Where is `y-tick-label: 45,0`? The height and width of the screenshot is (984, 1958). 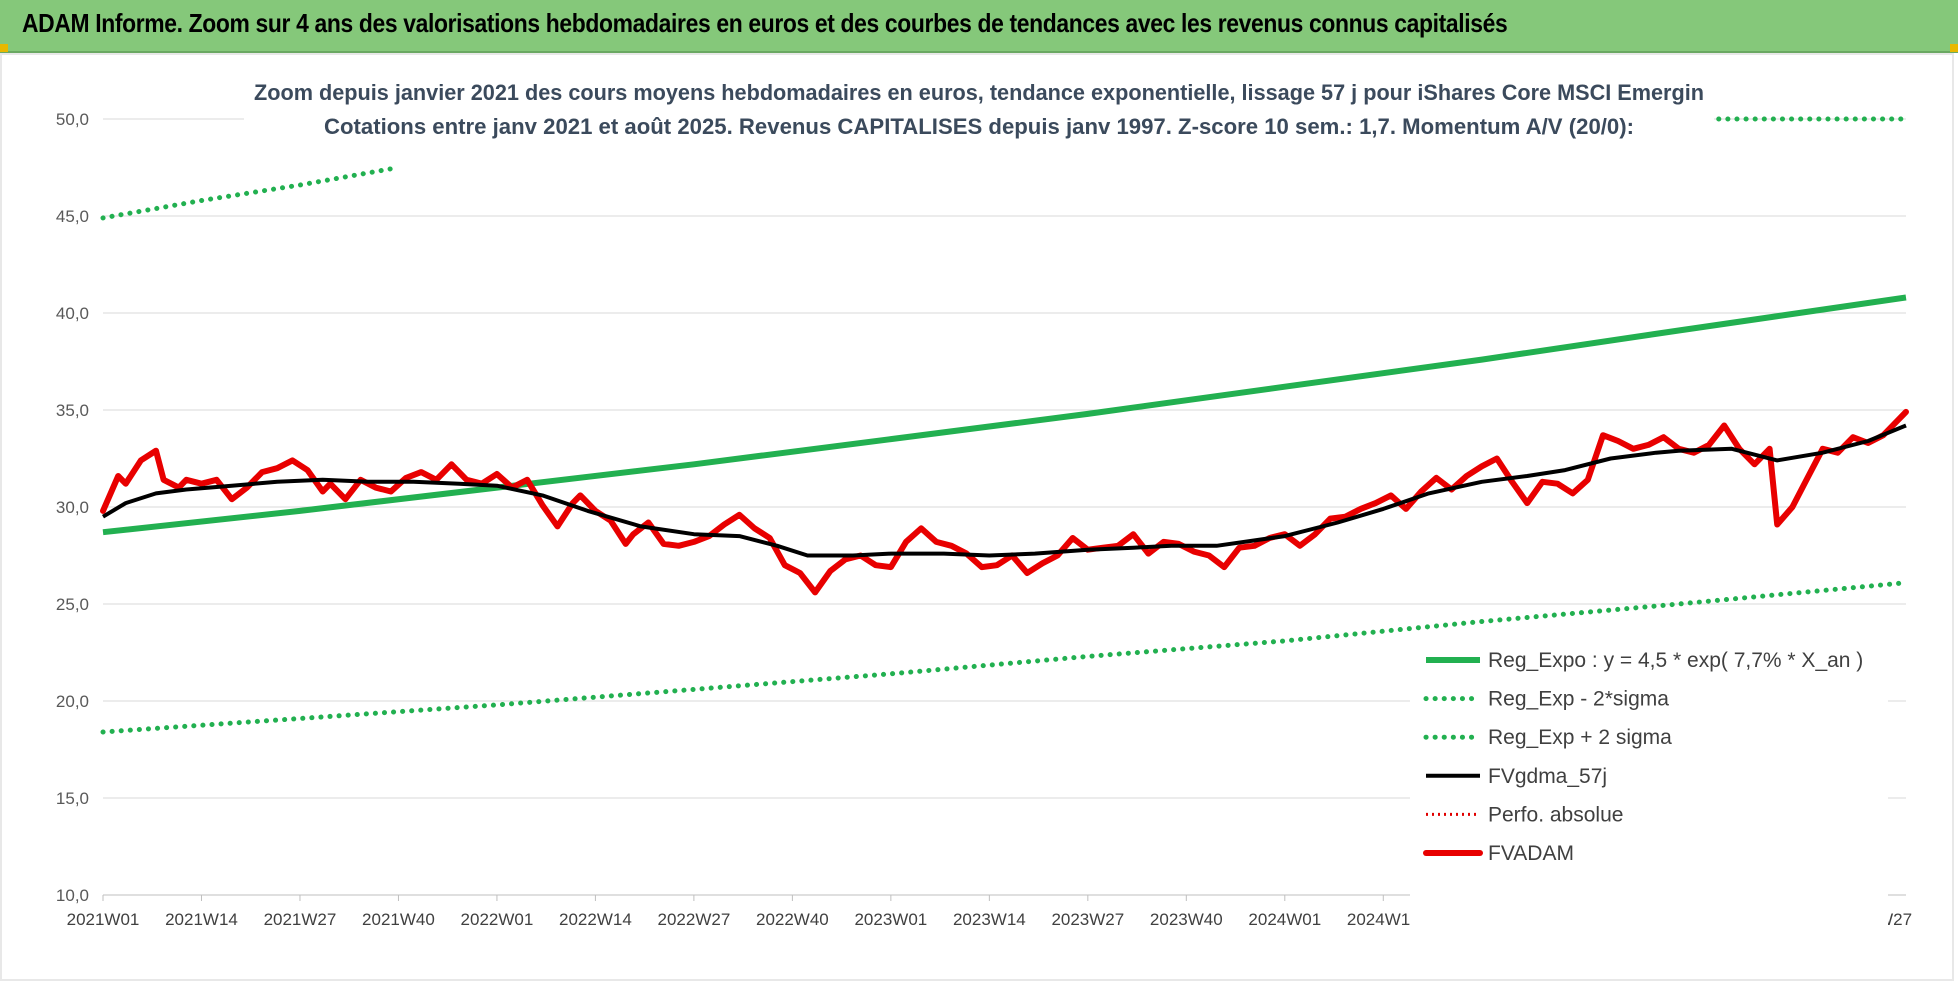 y-tick-label: 45,0 is located at coordinates (72, 216).